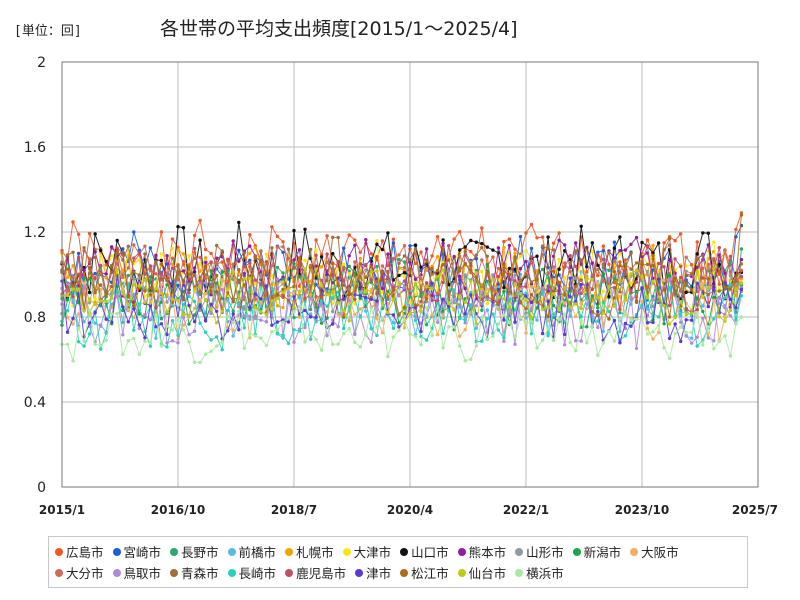 This screenshot has width=800, height=600. I want to click on legend-label: 宮崎市, so click(142, 552).